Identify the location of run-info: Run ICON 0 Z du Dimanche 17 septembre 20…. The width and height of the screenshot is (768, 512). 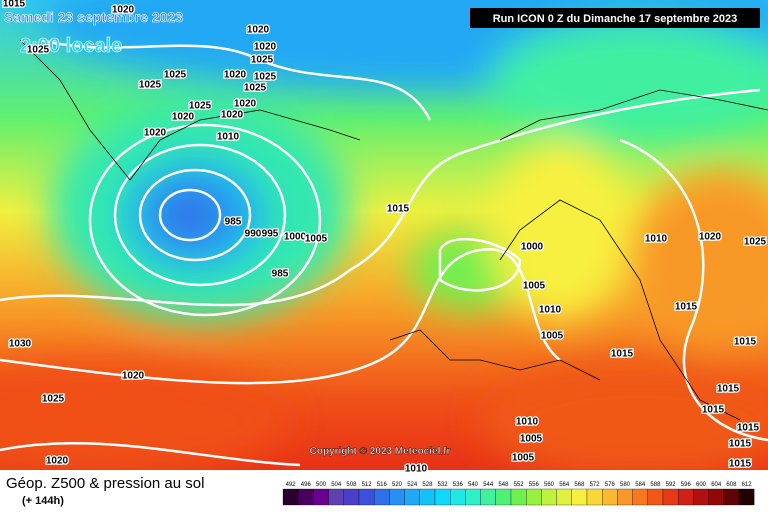
(615, 19).